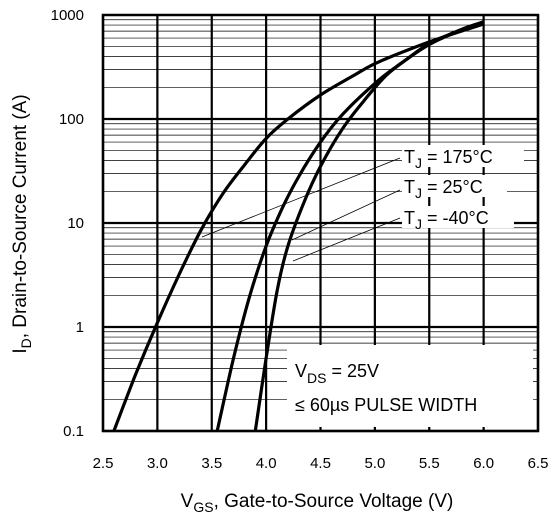 Image resolution: width=553 pixels, height=517 pixels. Describe the element at coordinates (337, 373) in the screenshot. I see `condition-vds: VDS = 25V` at that location.